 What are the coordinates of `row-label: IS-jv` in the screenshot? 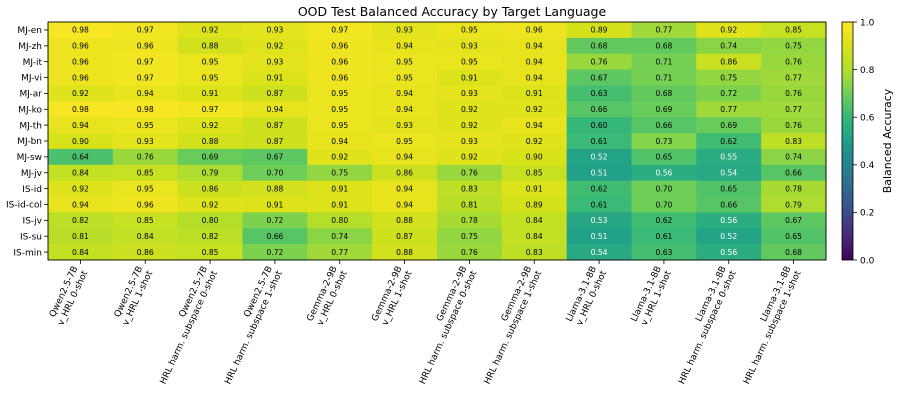 It's located at (33, 222).